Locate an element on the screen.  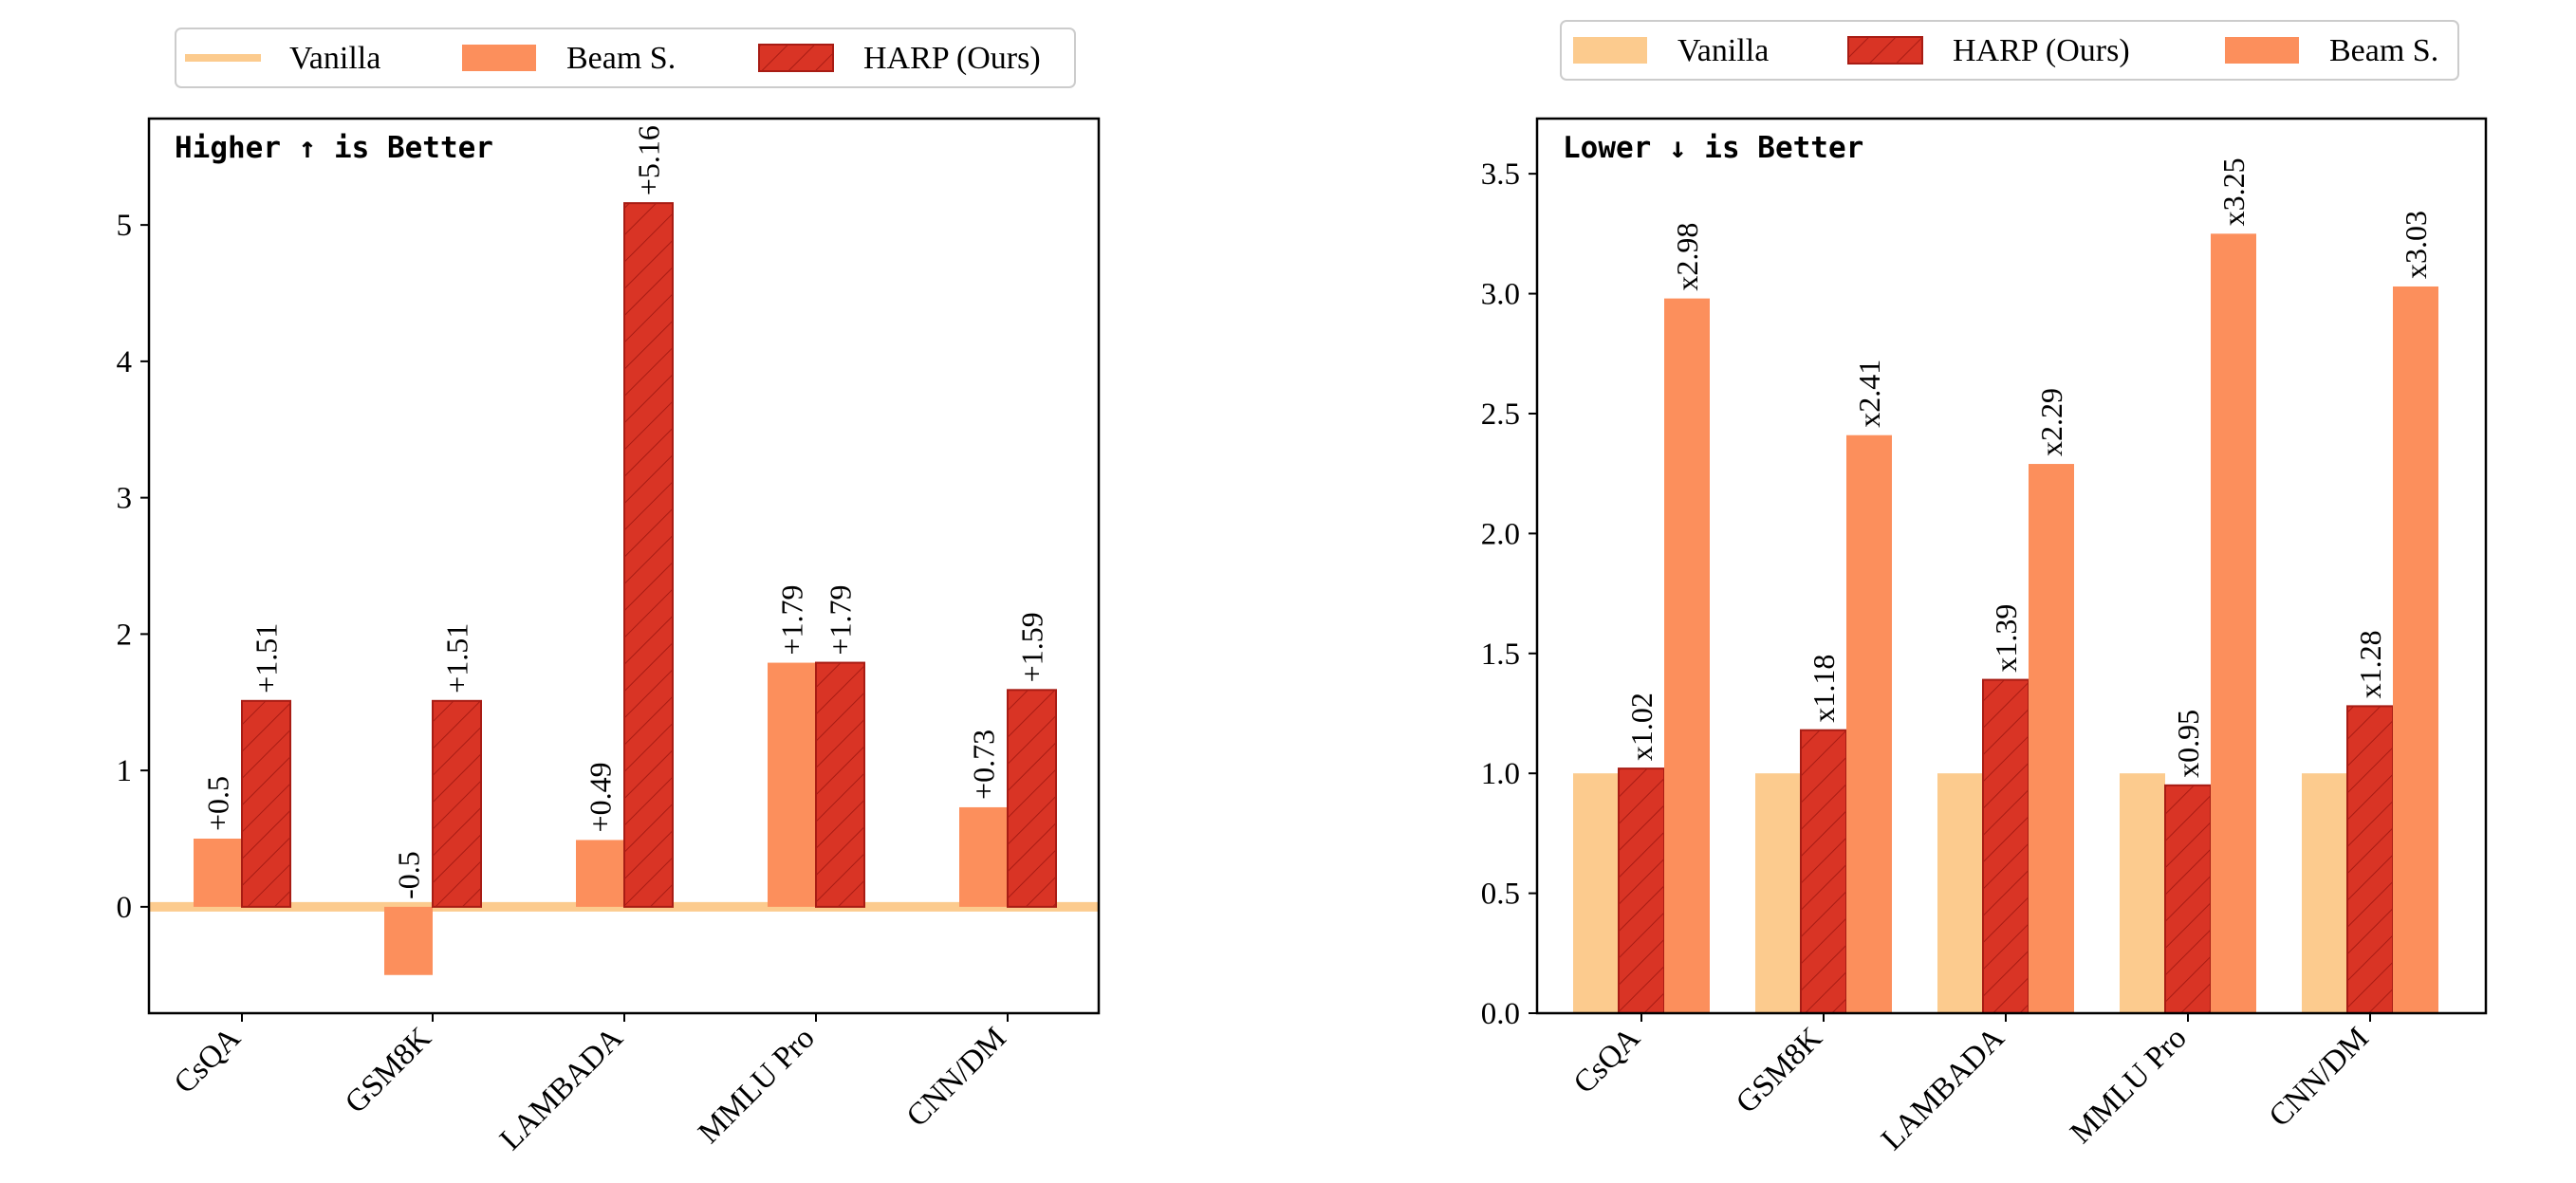
y-tick-label: 2 is located at coordinates (125, 635).